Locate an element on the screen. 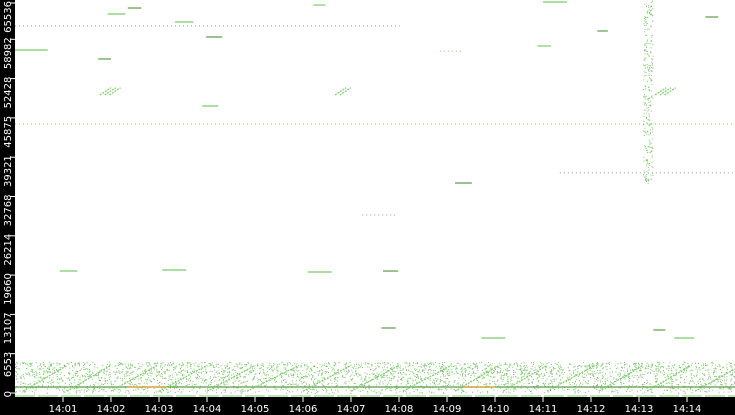 The height and width of the screenshot is (415, 735). y-tick-6553: 6553 is located at coordinates (9, 364).